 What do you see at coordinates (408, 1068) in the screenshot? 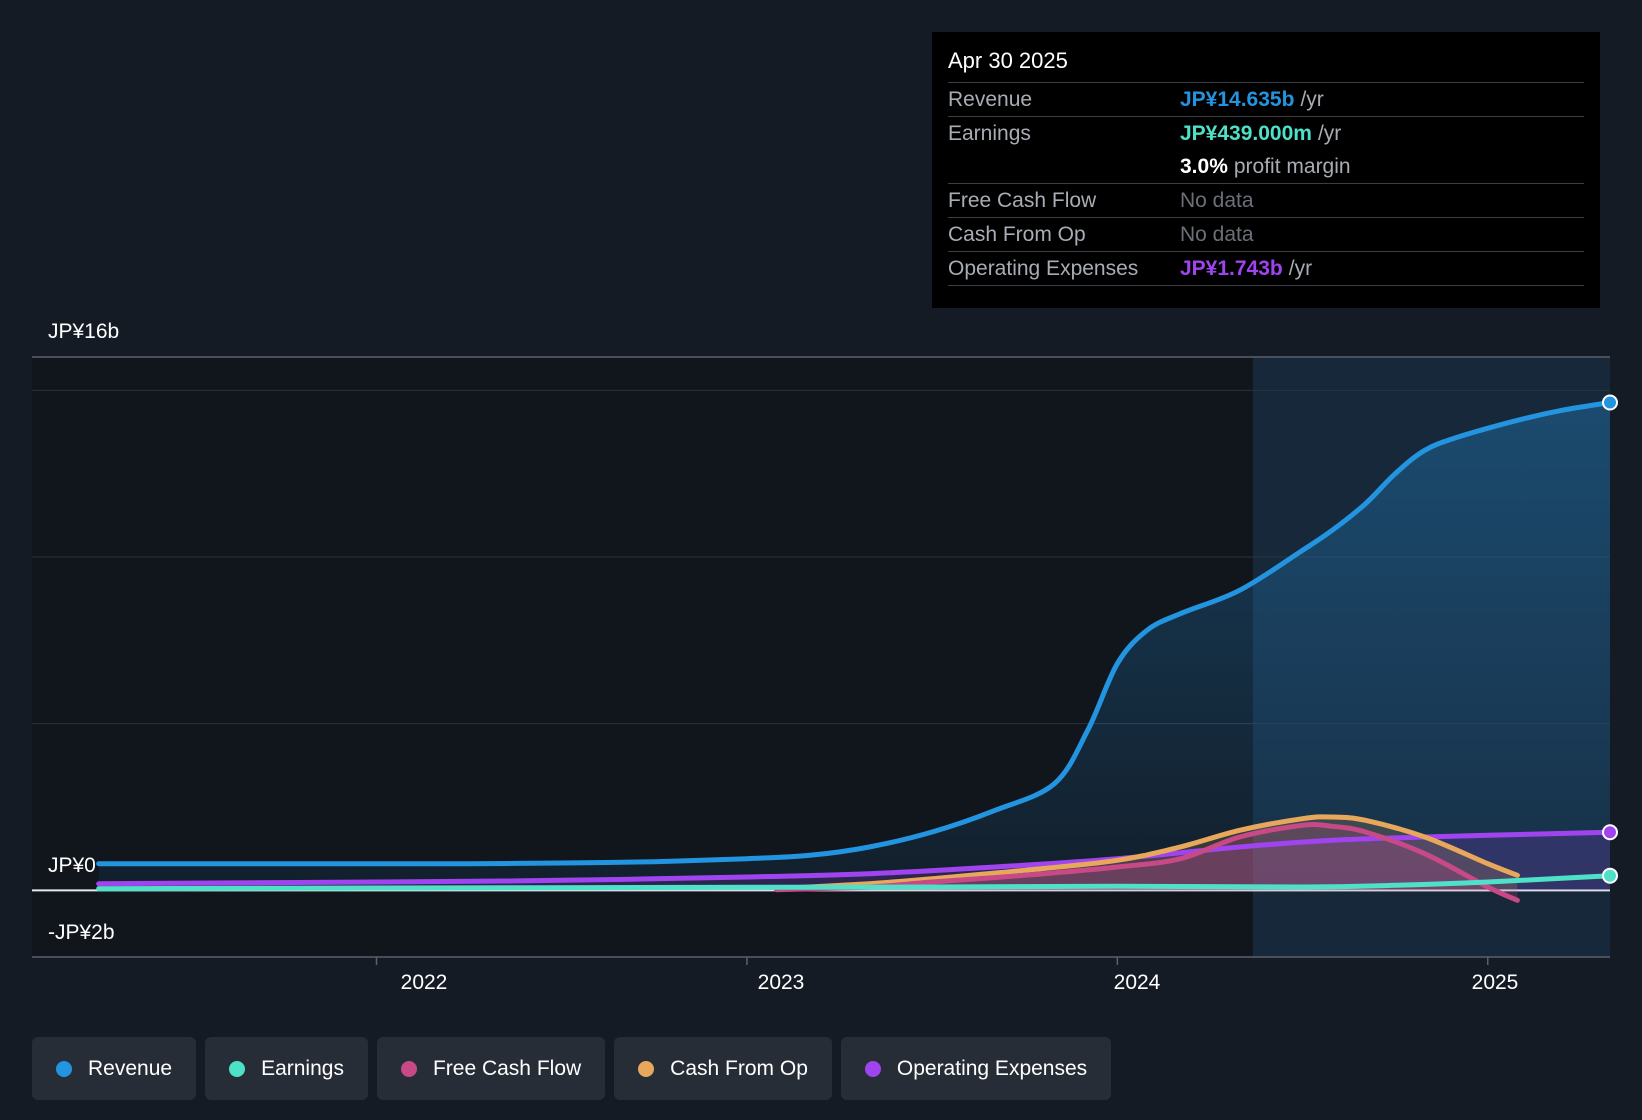
I see `free-cash-flow-dot-icon` at bounding box center [408, 1068].